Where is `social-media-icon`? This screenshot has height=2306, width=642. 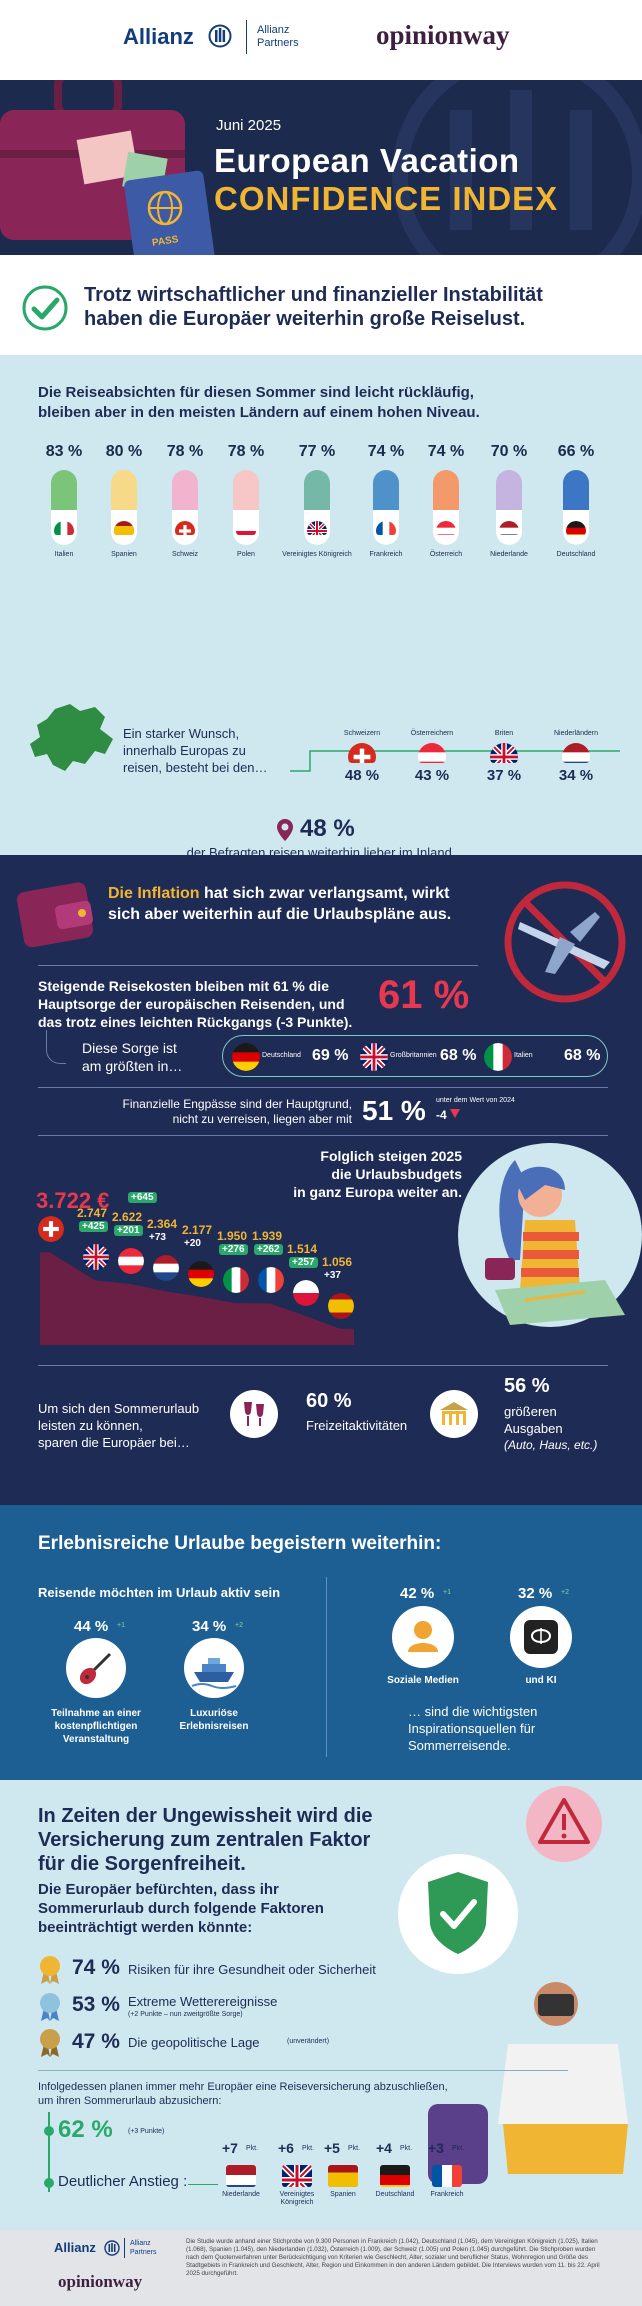 social-media-icon is located at coordinates (423, 1637).